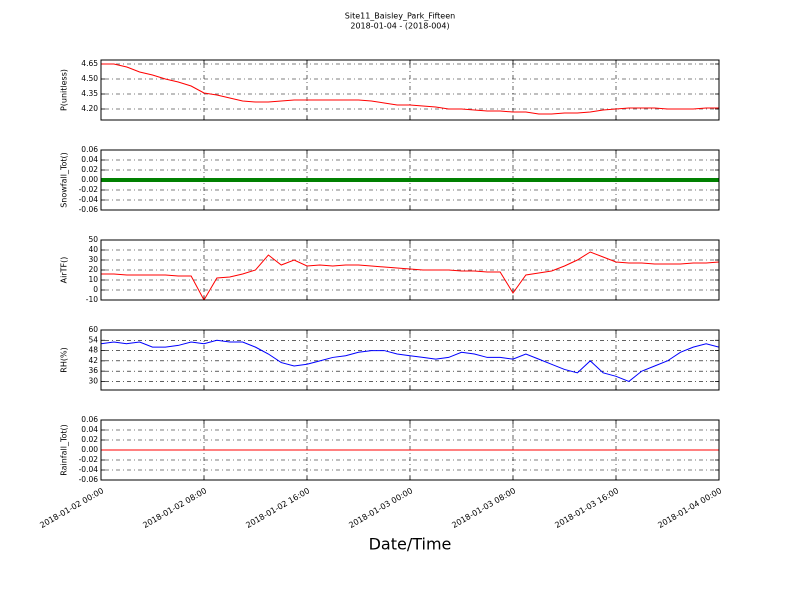 Image resolution: width=800 pixels, height=600 pixels. Describe the element at coordinates (93, 360) in the screenshot. I see `y-tick-label: 42` at that location.